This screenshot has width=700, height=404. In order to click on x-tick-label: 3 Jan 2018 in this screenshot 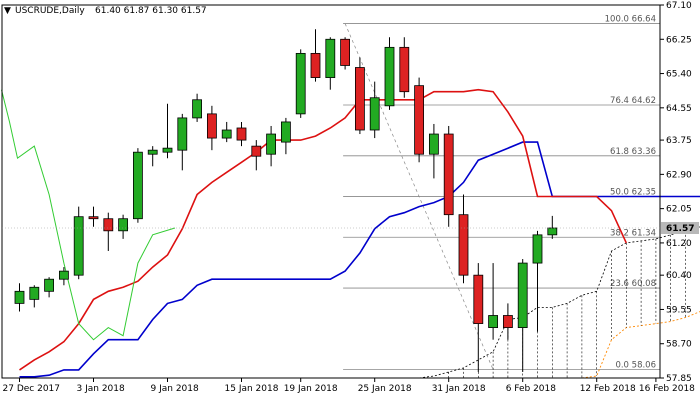, I will do `click(101, 389)`.